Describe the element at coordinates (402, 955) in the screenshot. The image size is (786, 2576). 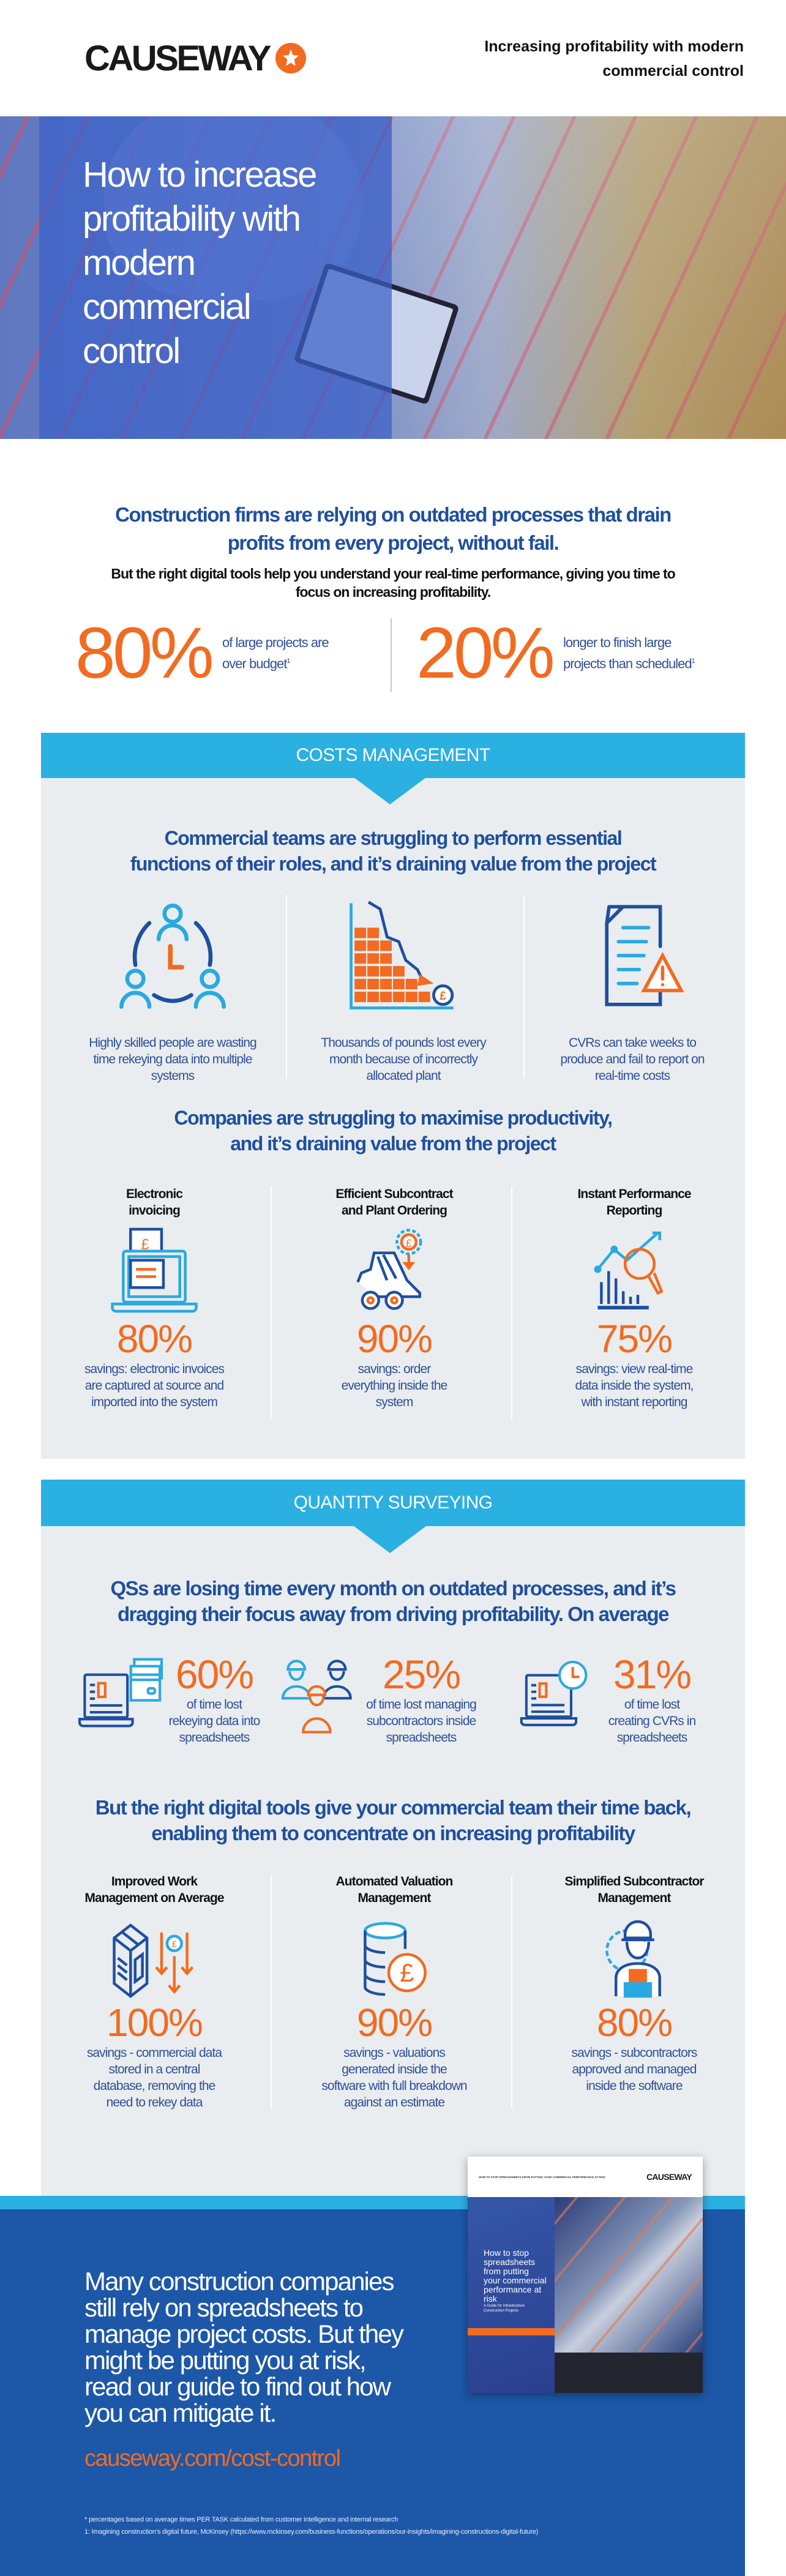
I see `falling-bricks-pound-icon: £` at that location.